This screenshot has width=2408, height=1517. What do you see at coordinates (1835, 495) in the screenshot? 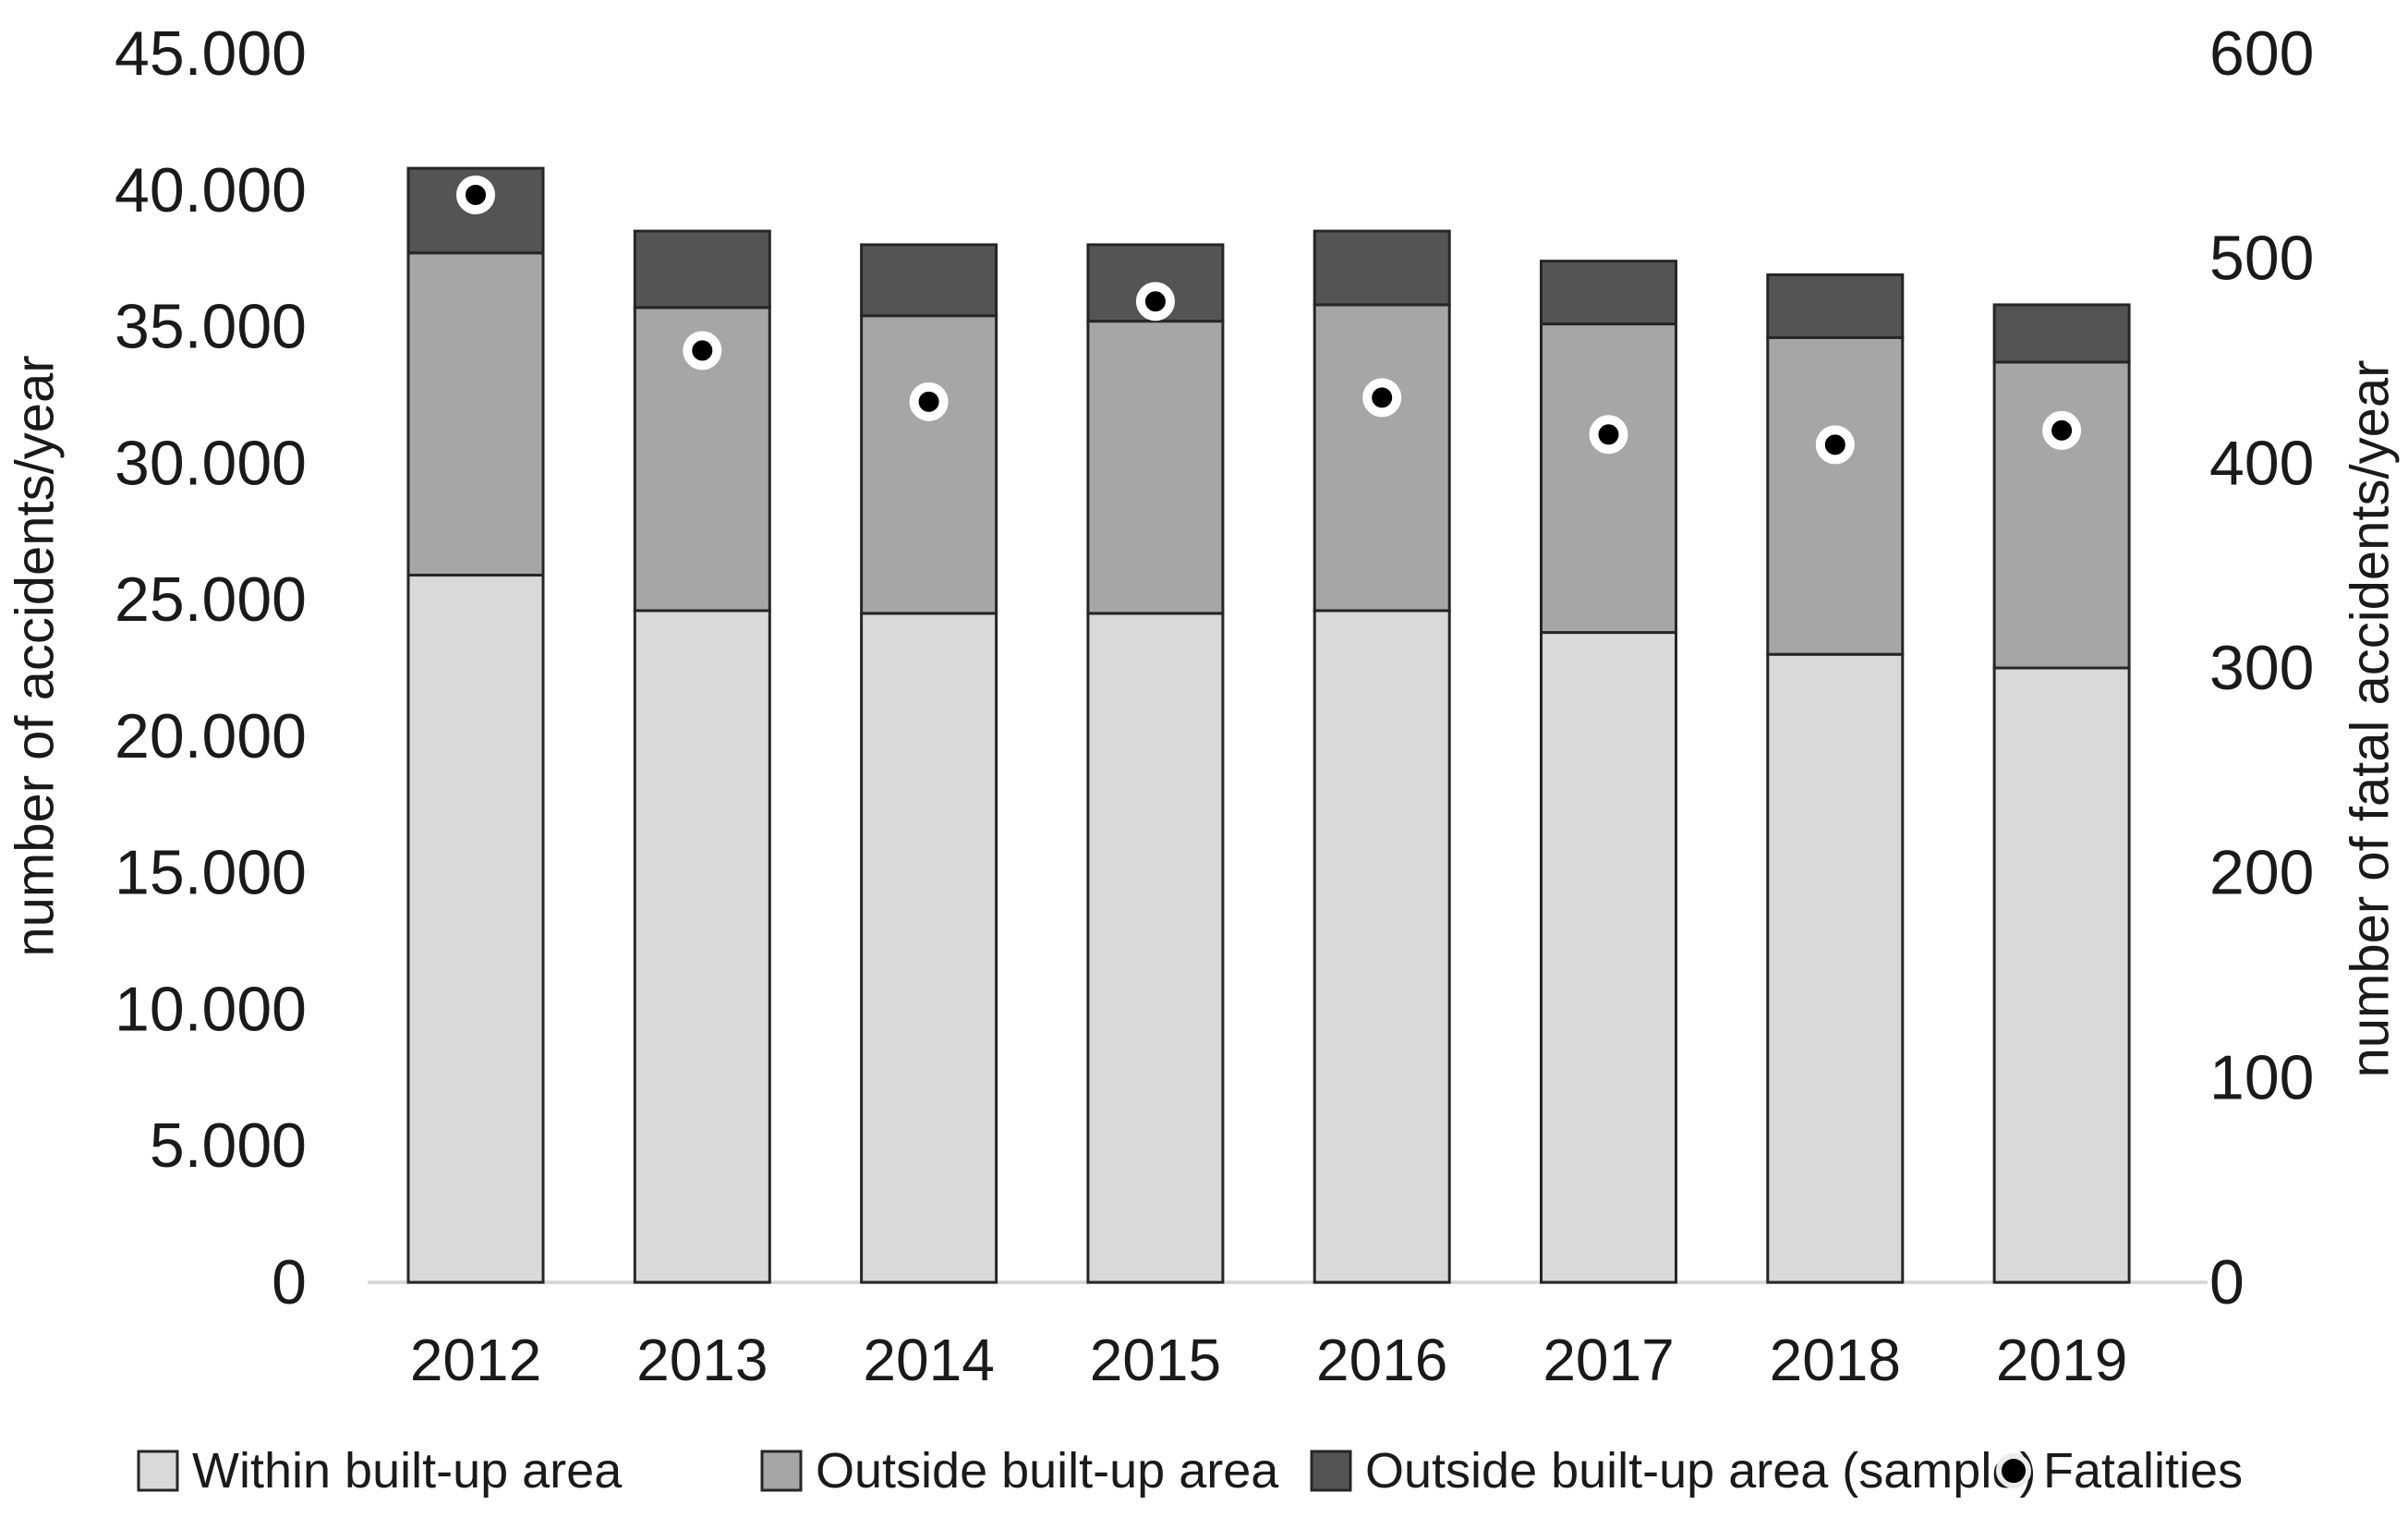
I see `bar-segment-2018-series1` at bounding box center [1835, 495].